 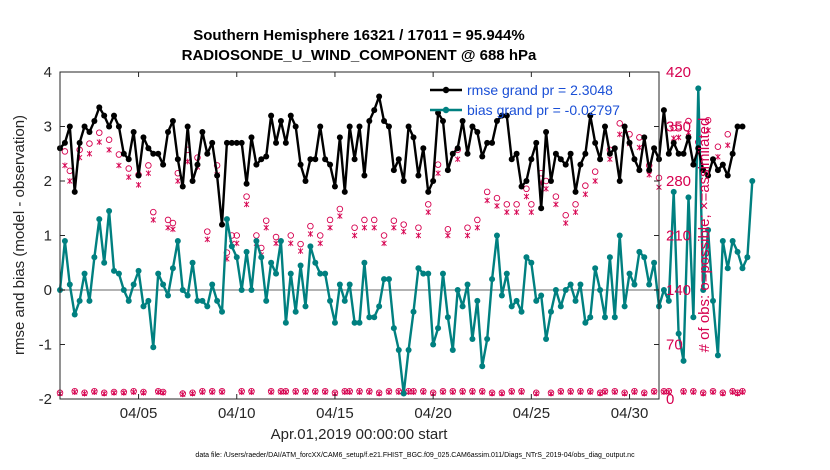 What do you see at coordinates (433, 413) in the screenshot?
I see `x-tick-label: 04/20` at bounding box center [433, 413].